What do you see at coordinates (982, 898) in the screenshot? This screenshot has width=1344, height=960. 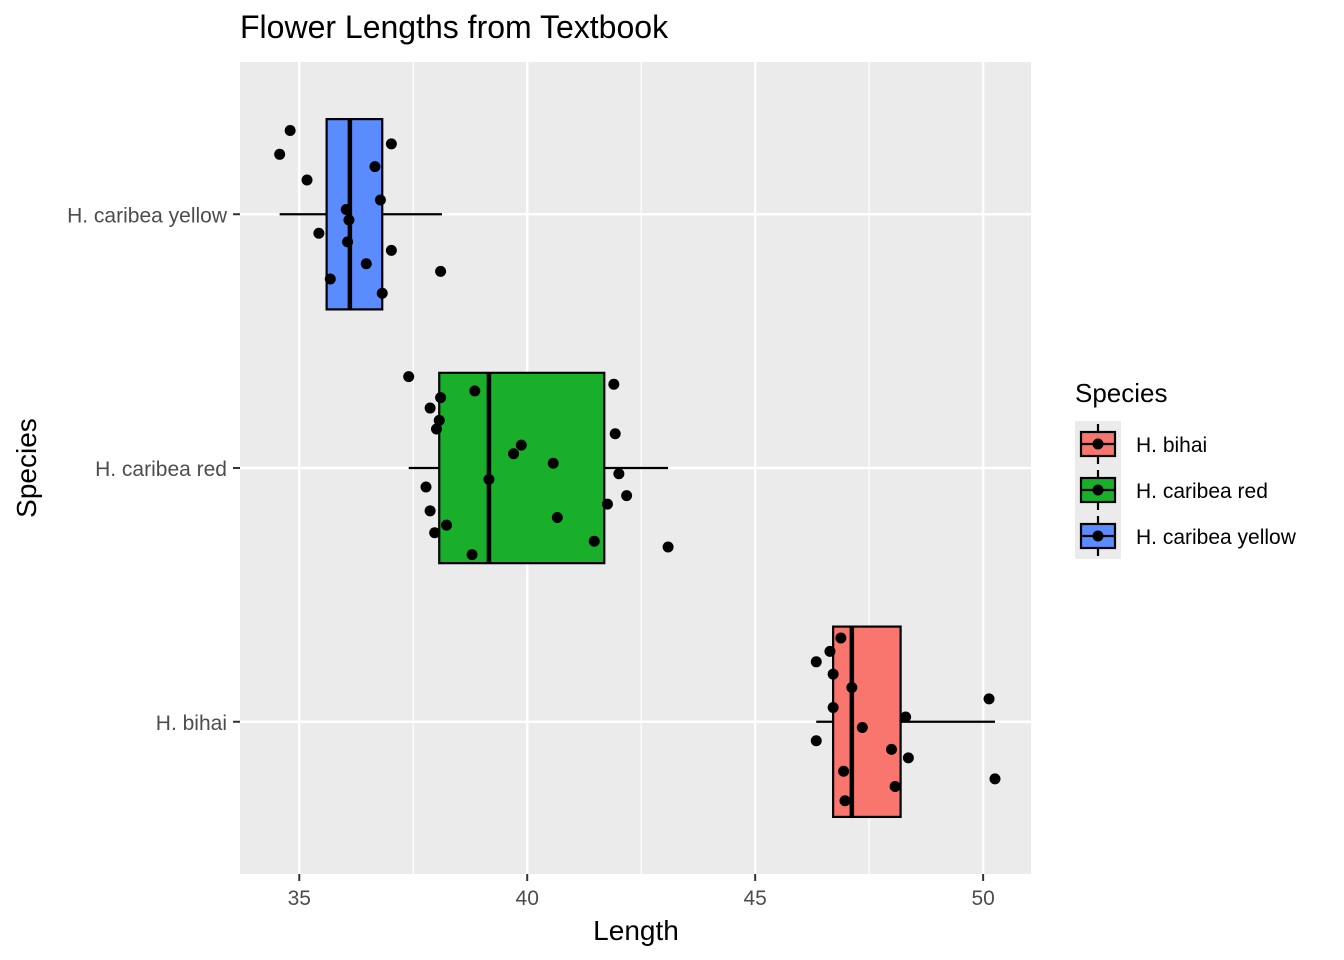 I see `x-tick-label: 50` at bounding box center [982, 898].